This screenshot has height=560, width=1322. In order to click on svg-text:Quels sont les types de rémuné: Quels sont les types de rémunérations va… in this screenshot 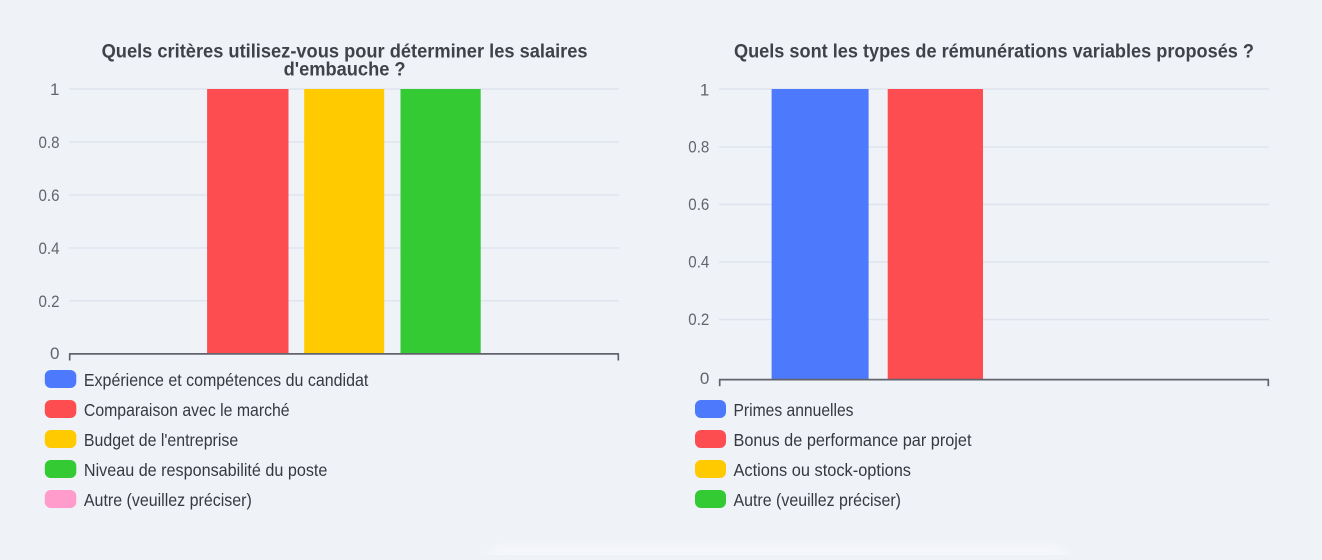, I will do `click(994, 51)`.